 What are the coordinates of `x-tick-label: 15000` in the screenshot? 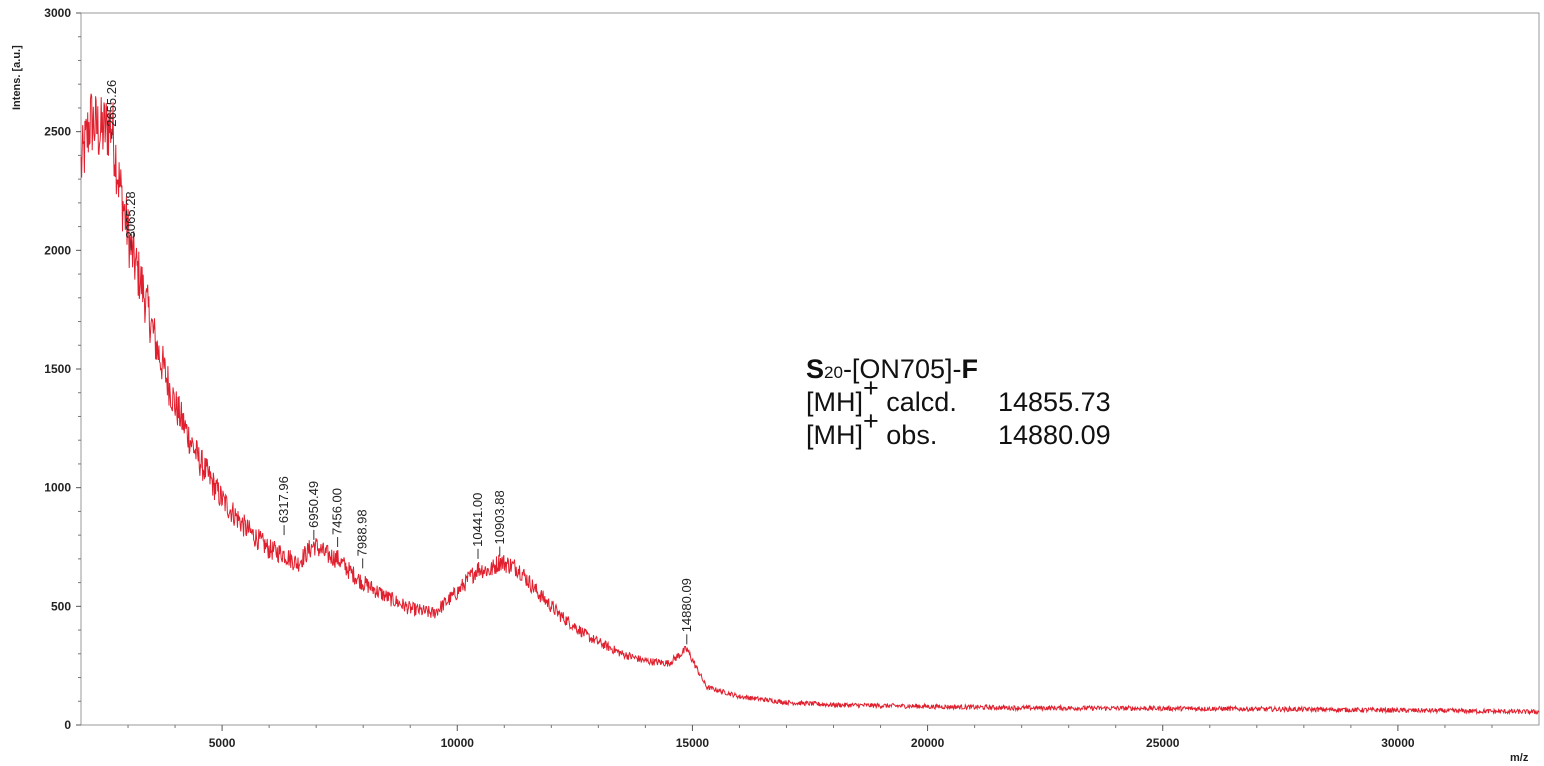 It's located at (693, 743).